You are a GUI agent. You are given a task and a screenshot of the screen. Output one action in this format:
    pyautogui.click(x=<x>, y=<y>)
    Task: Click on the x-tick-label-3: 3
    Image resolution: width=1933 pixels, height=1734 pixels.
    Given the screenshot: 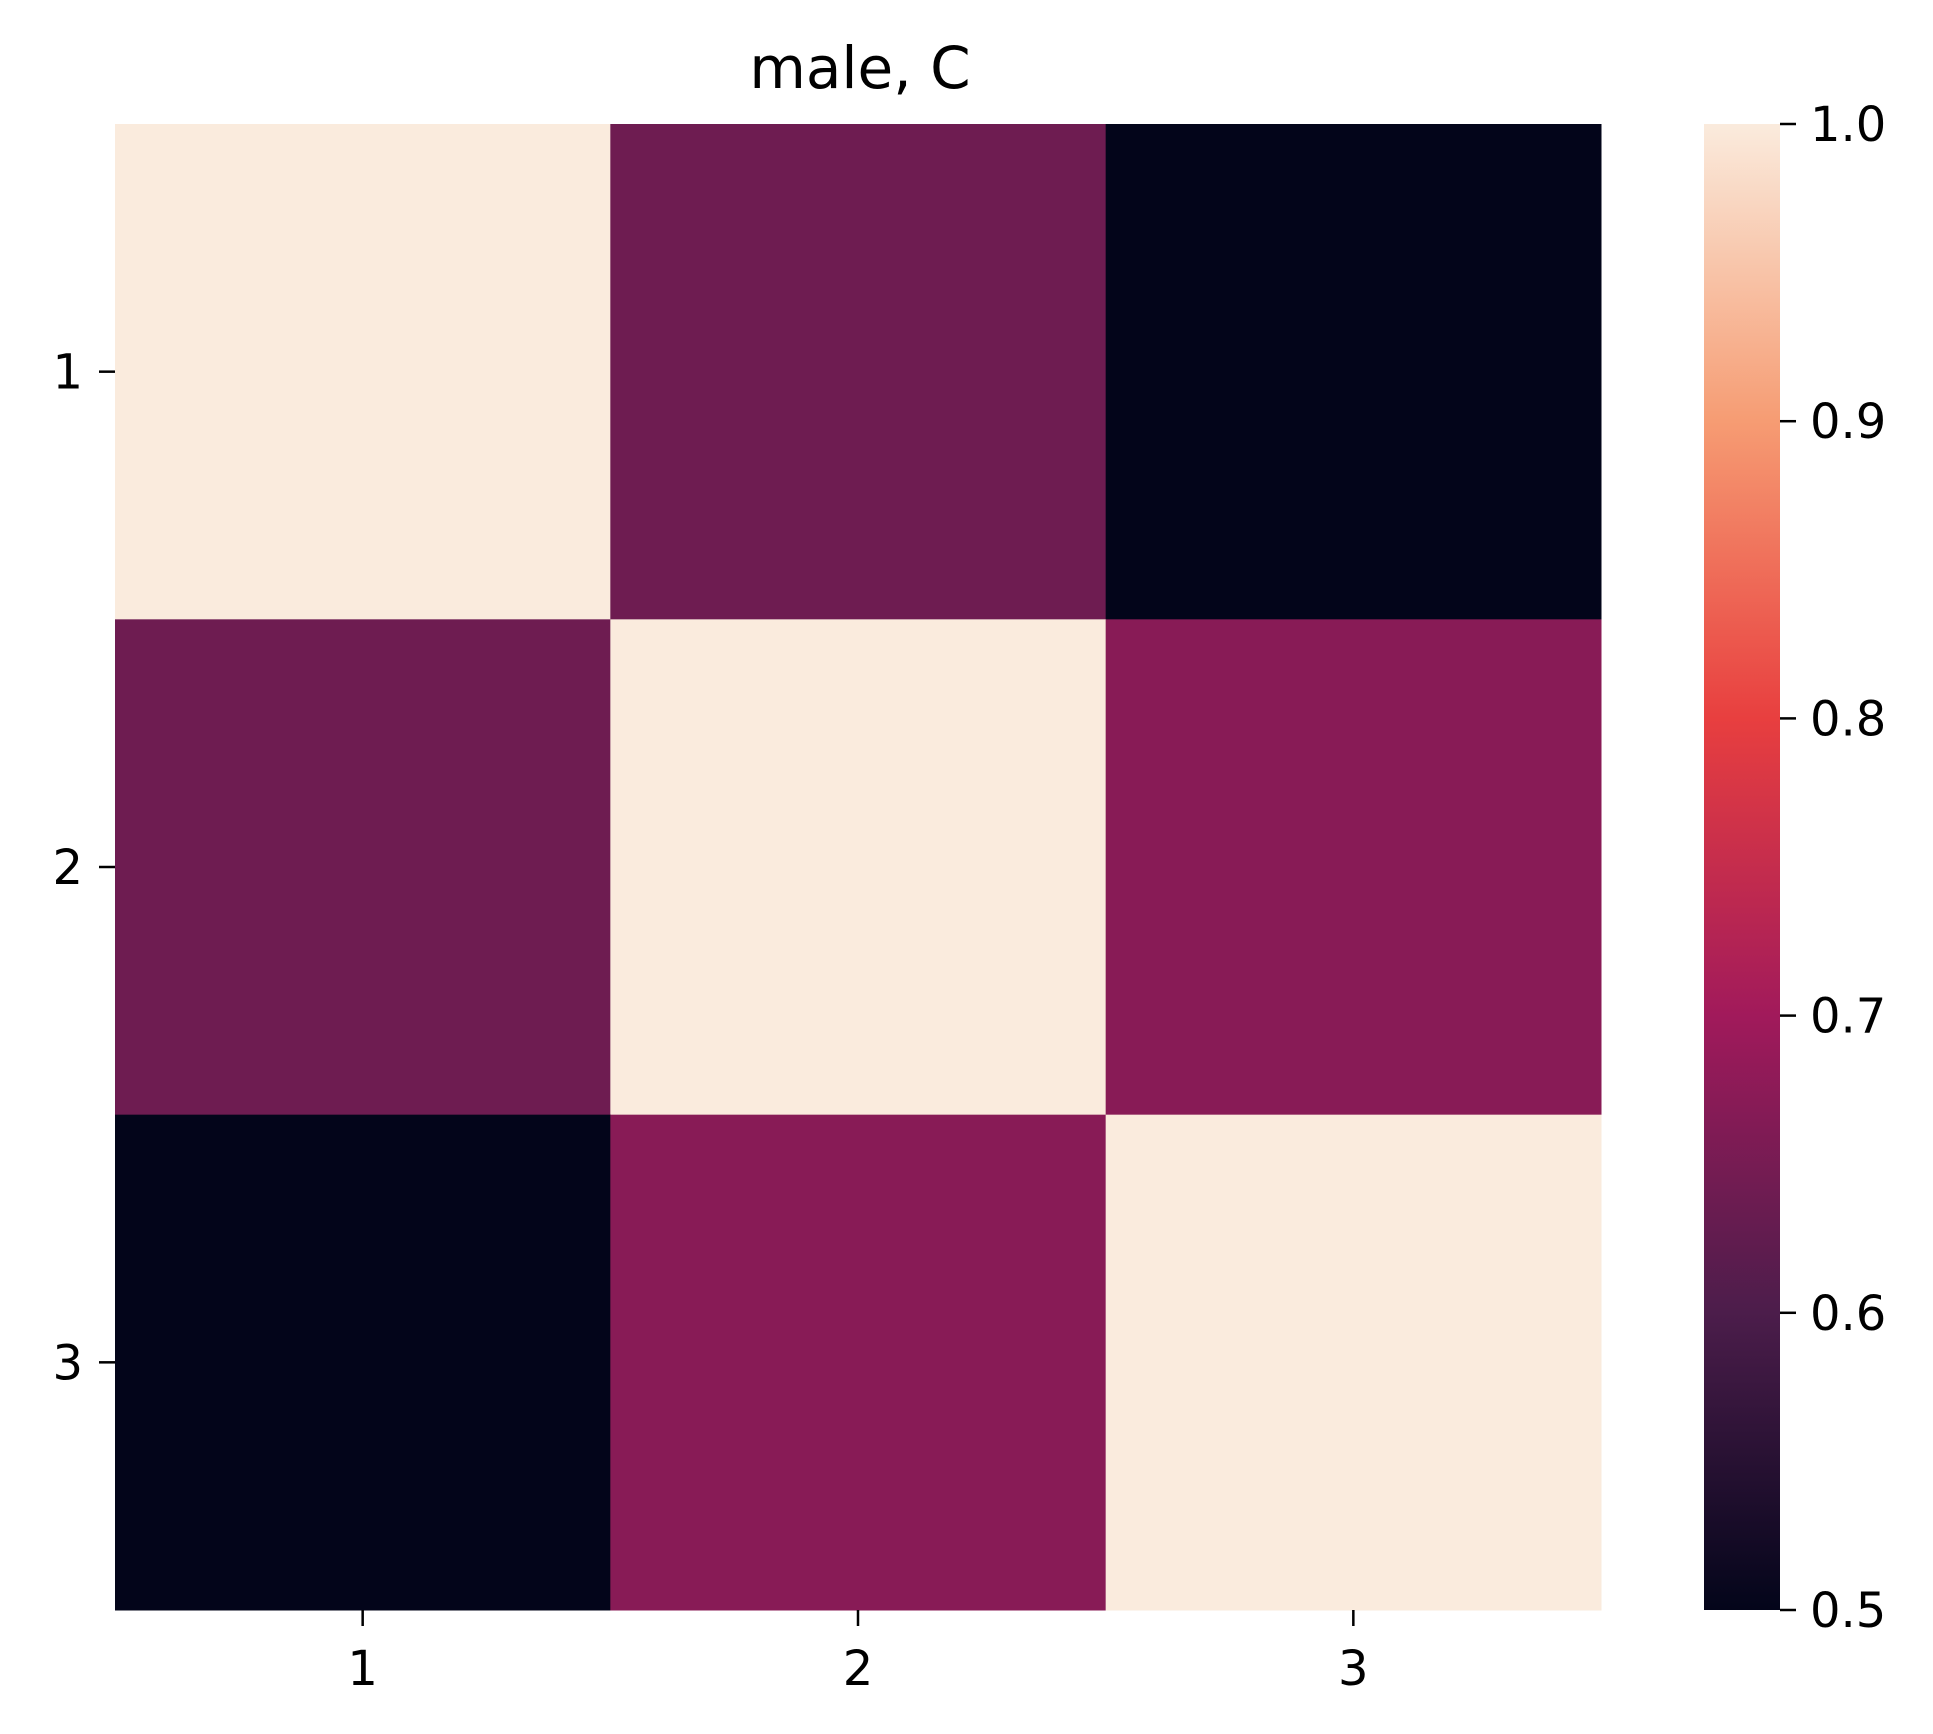 What is the action you would take?
    pyautogui.click(x=1353, y=1669)
    